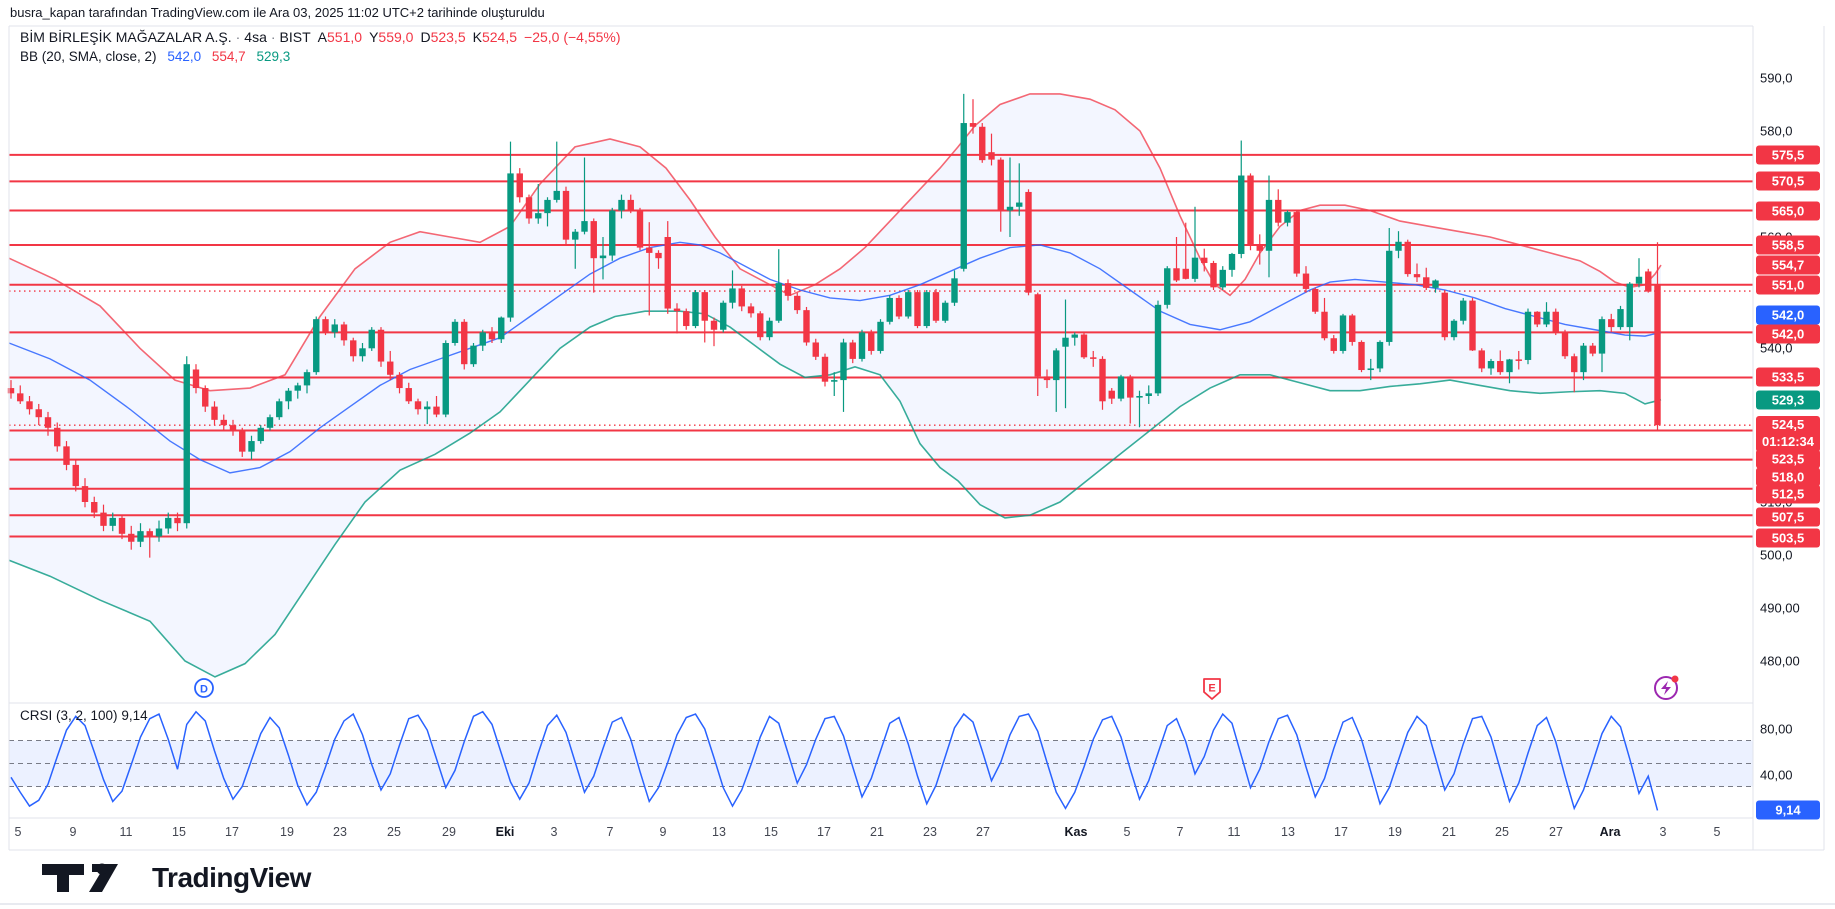 The width and height of the screenshot is (1835, 909). Describe the element at coordinates (1341, 832) in the screenshot. I see `x-axis-tick-17: 17` at that location.